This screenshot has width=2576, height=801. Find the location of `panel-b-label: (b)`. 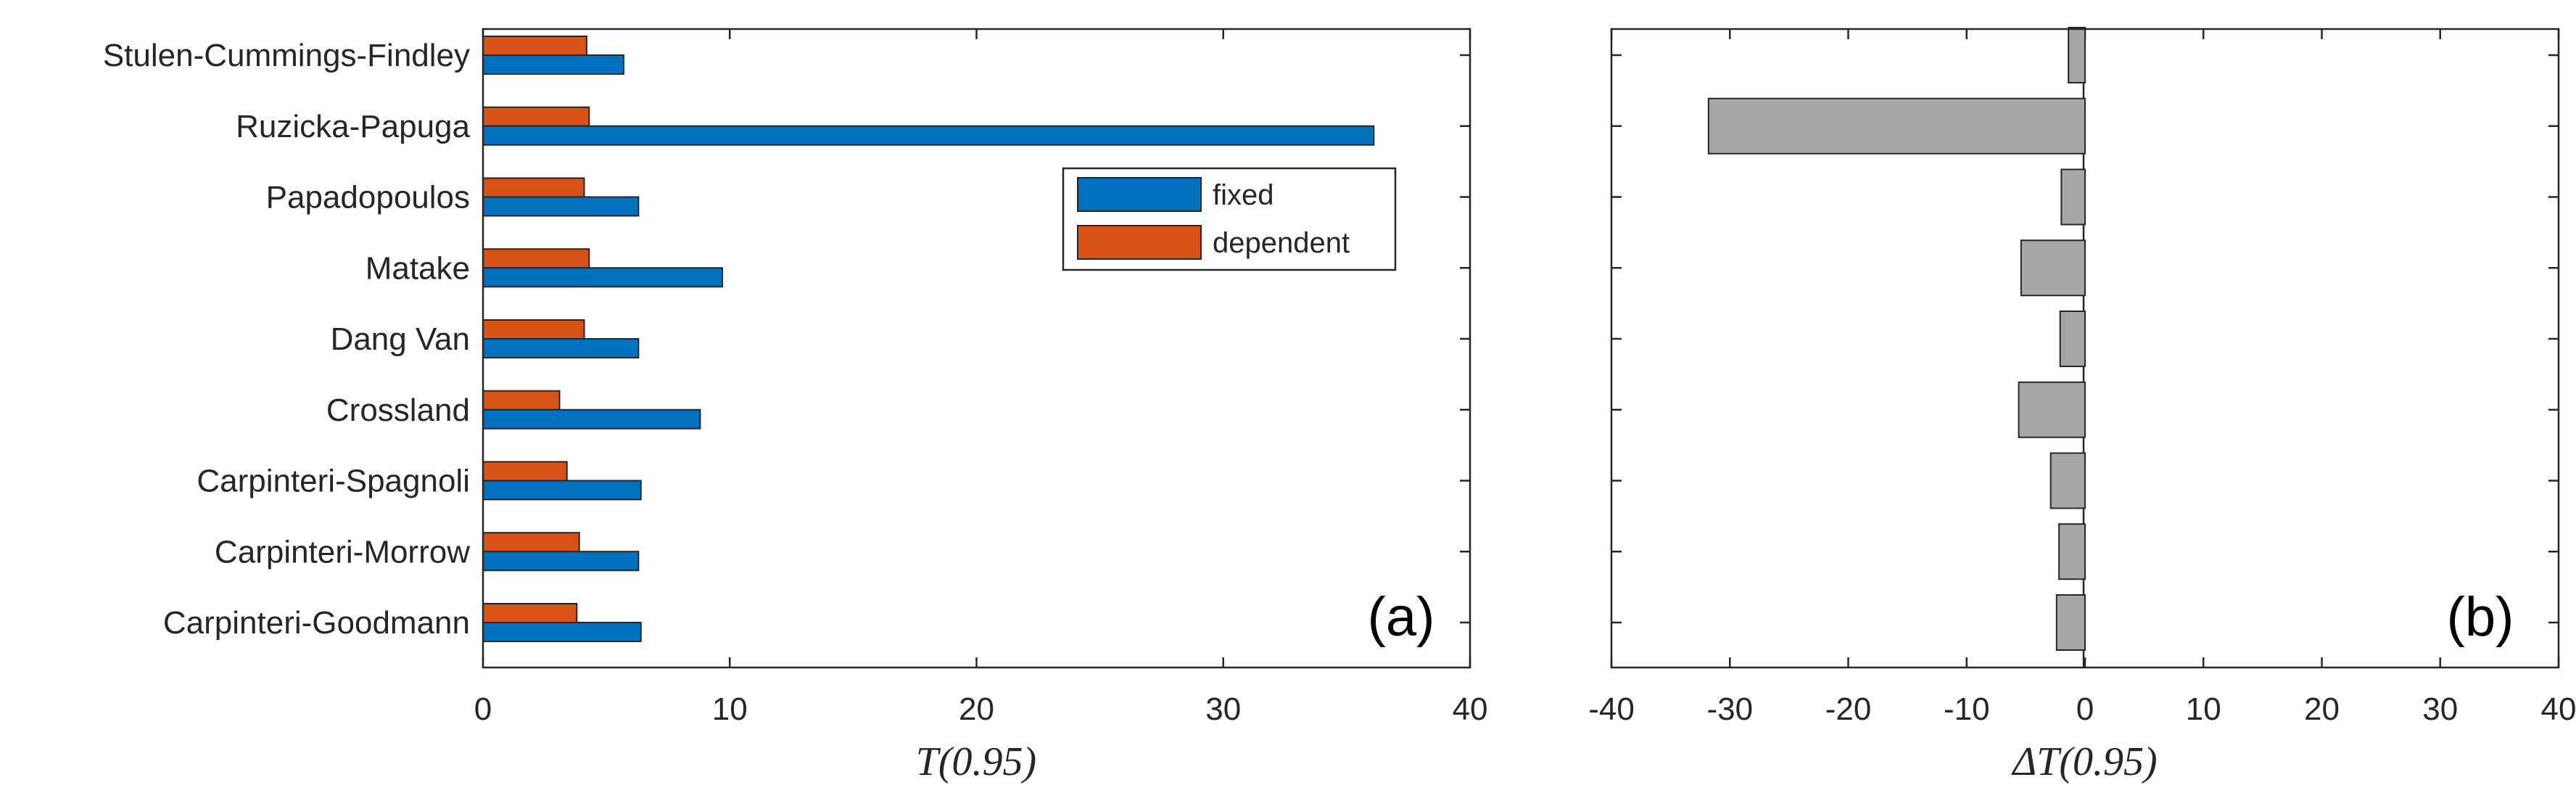

panel-b-label: (b) is located at coordinates (2480, 617).